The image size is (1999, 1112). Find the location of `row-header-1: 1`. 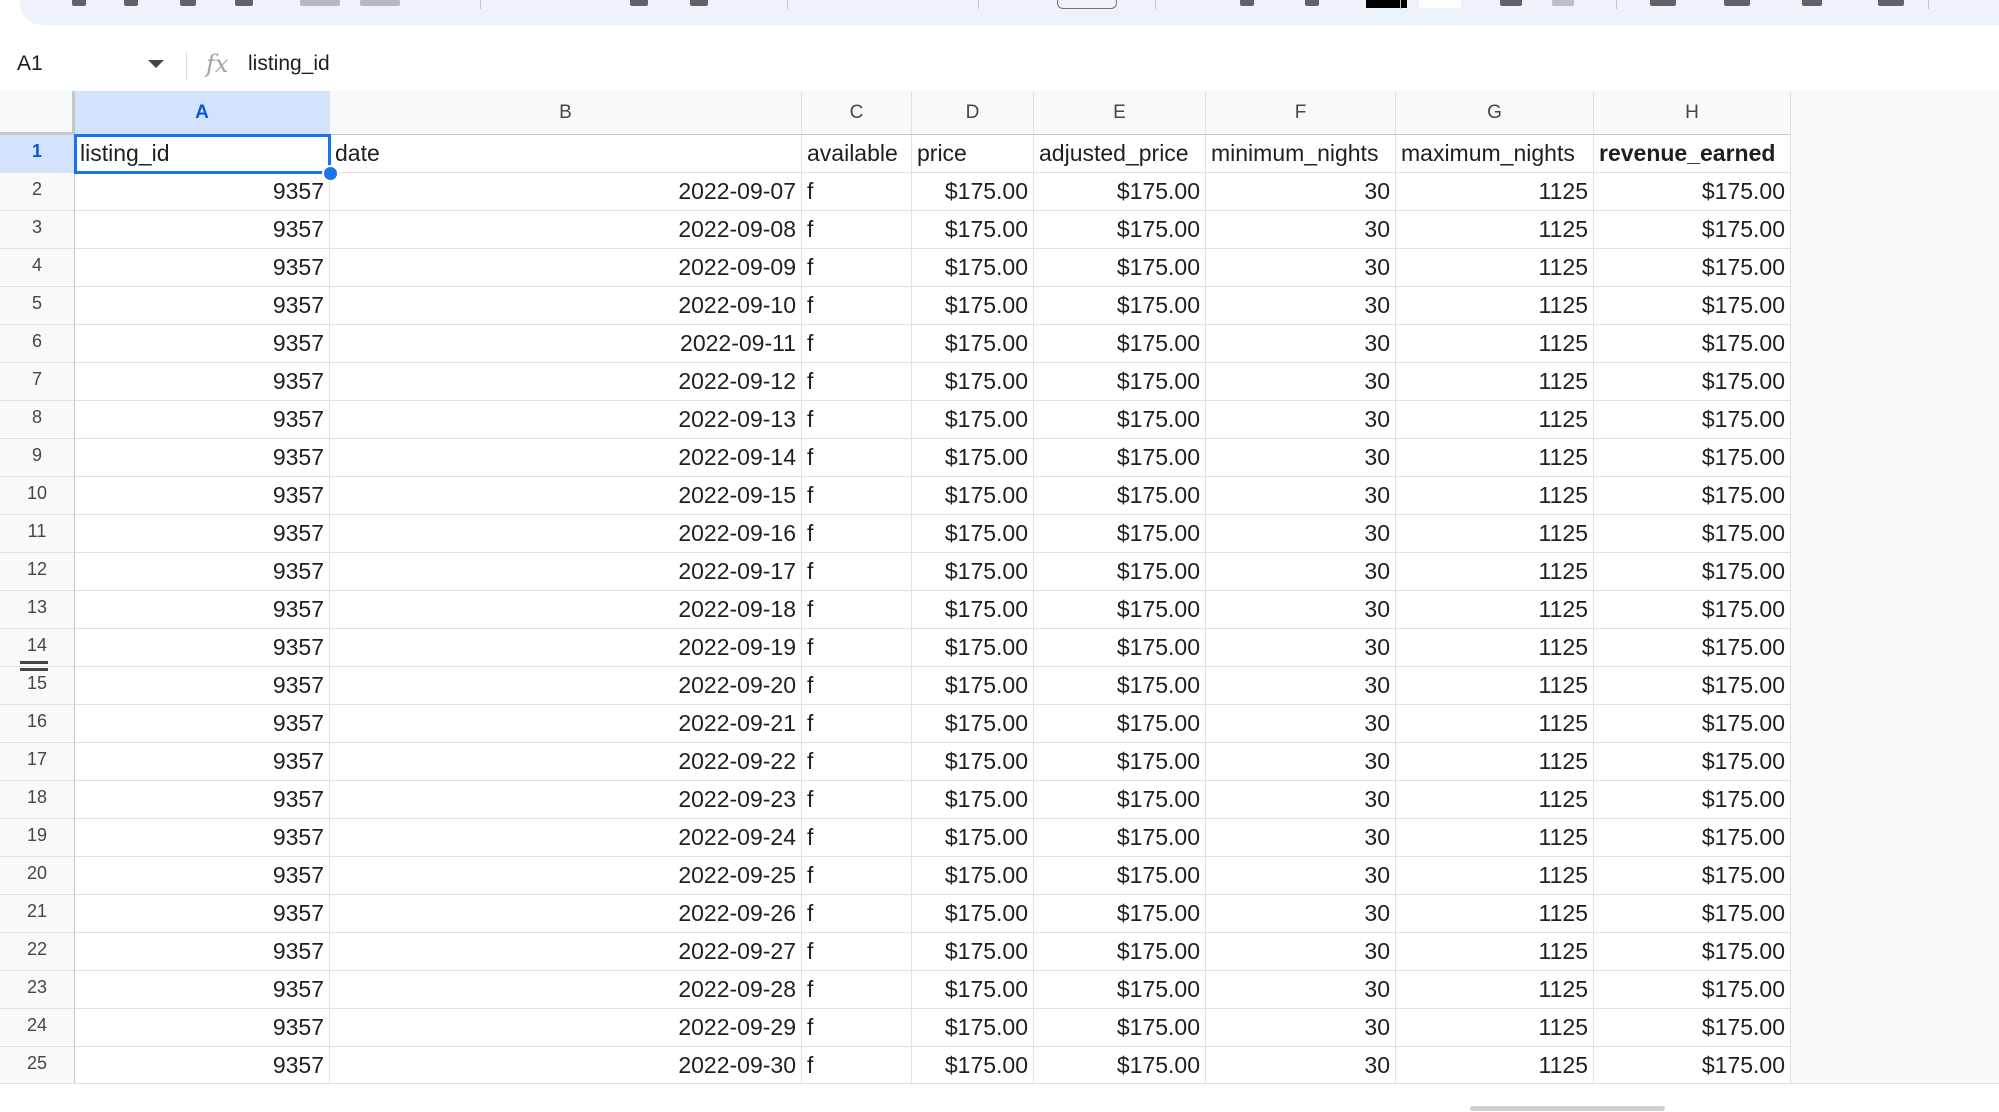

row-header-1: 1 is located at coordinates (37, 154).